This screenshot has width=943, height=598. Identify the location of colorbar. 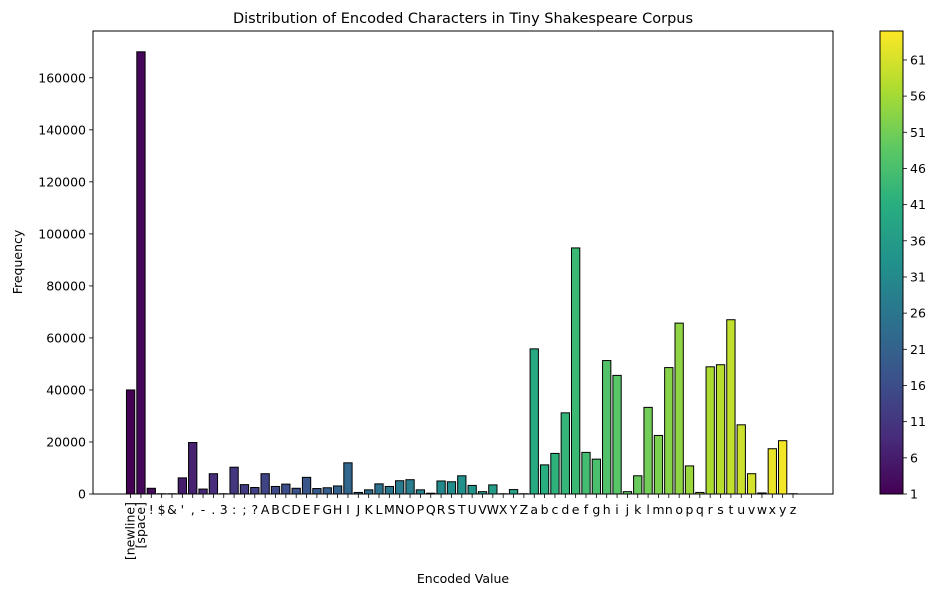
(891, 262).